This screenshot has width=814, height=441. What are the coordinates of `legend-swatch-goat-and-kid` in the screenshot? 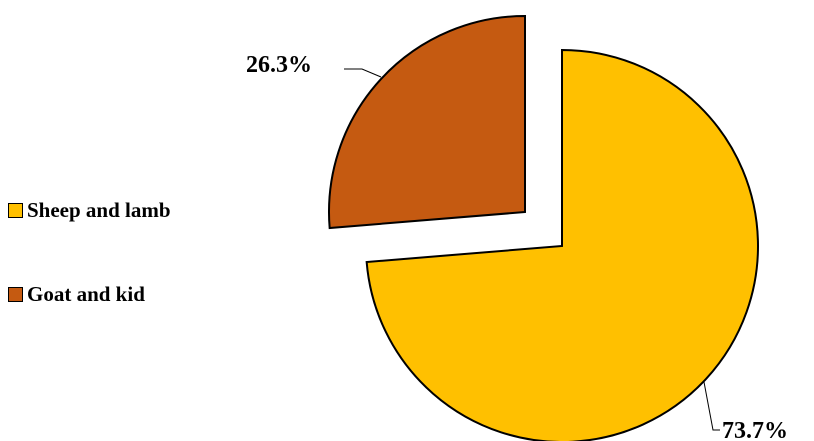 It's located at (15, 294).